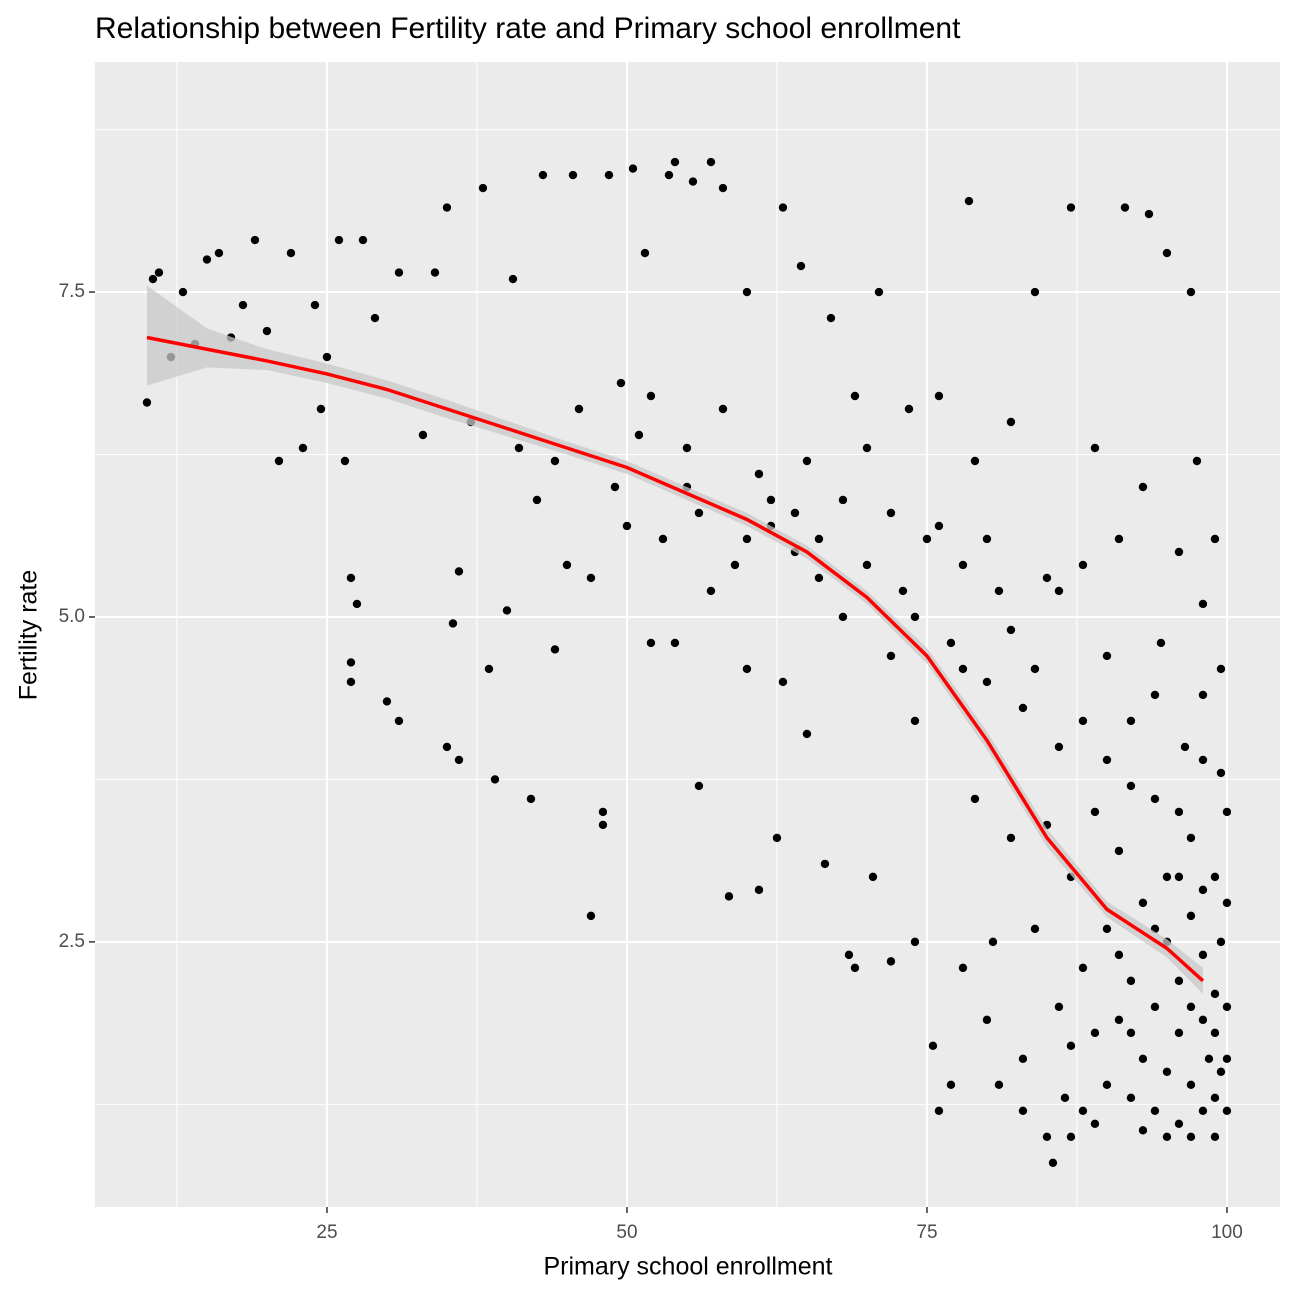 The height and width of the screenshot is (1296, 1296). I want to click on x-axis-label: Primary school enrollment, so click(688, 1267).